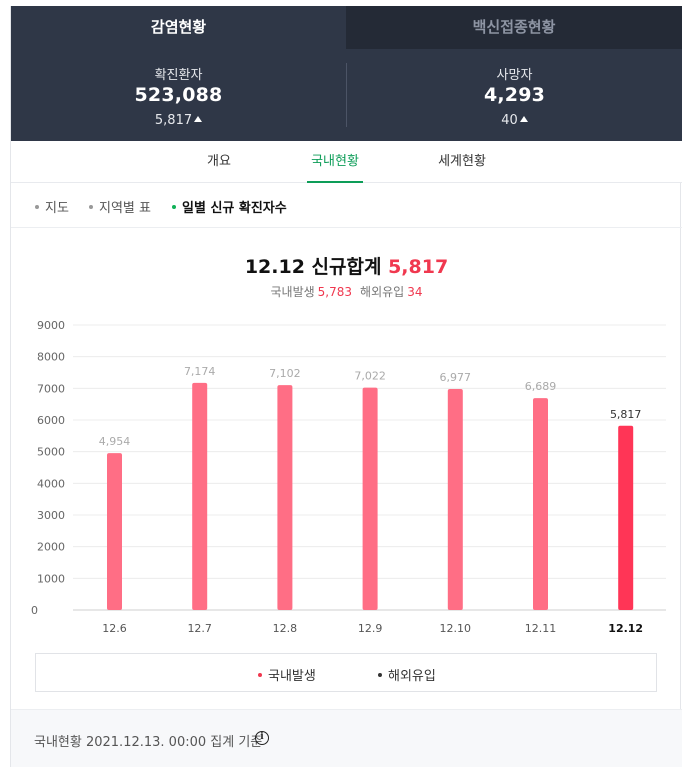  I want to click on deaths-stat: 사망자 4,293 40, so click(514, 95).